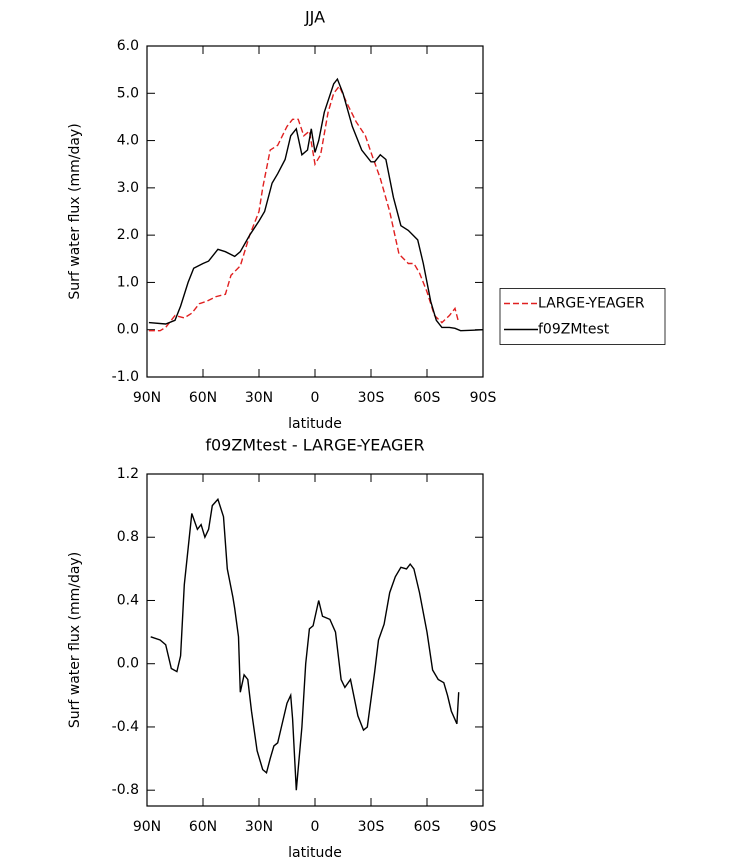  I want to click on y-tick-label: 0.8, so click(128, 537).